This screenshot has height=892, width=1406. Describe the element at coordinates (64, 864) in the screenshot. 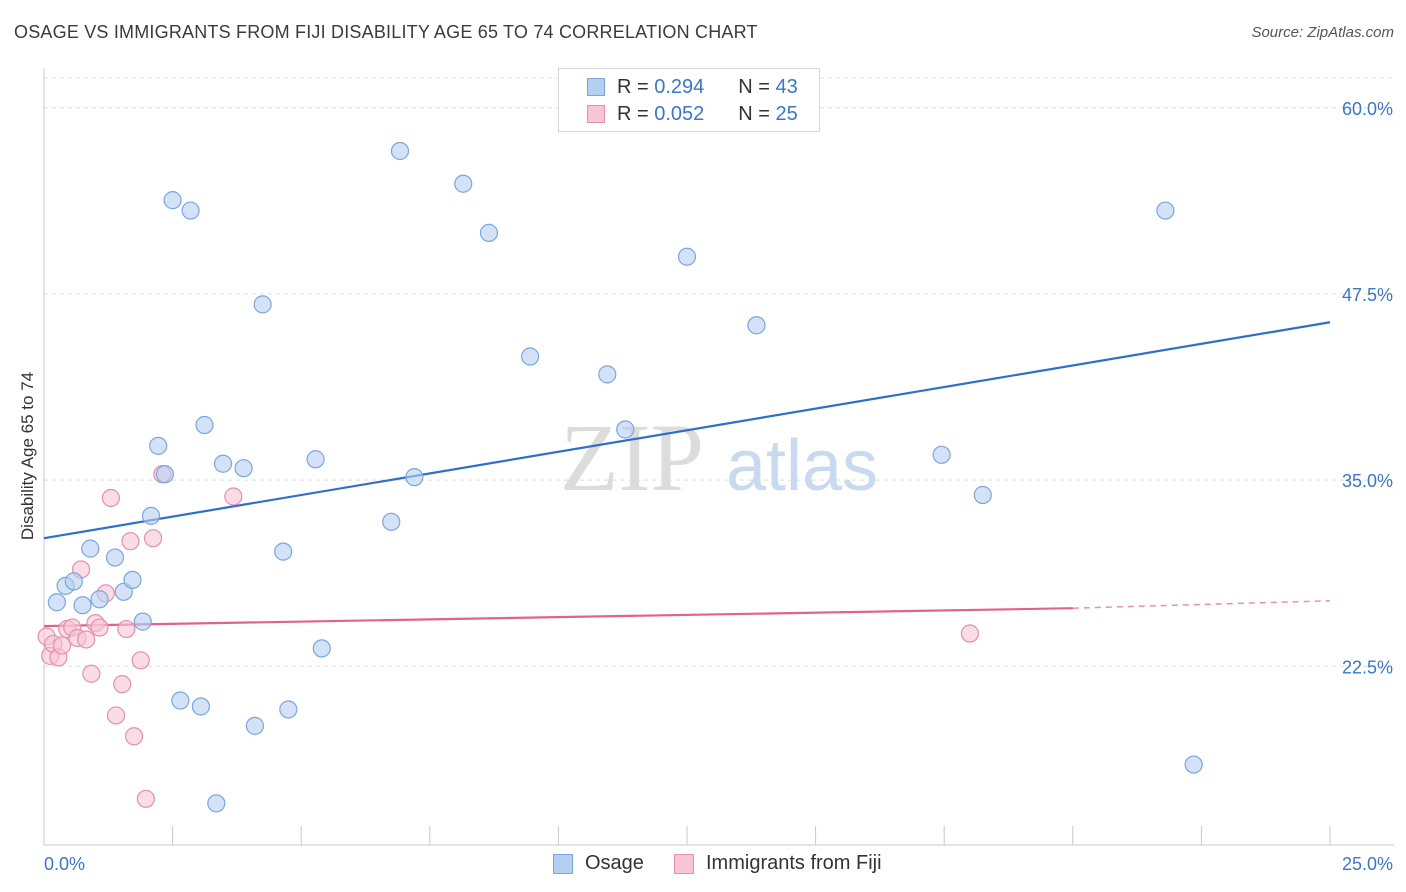

I see `x-tick-label: 0.0%` at that location.